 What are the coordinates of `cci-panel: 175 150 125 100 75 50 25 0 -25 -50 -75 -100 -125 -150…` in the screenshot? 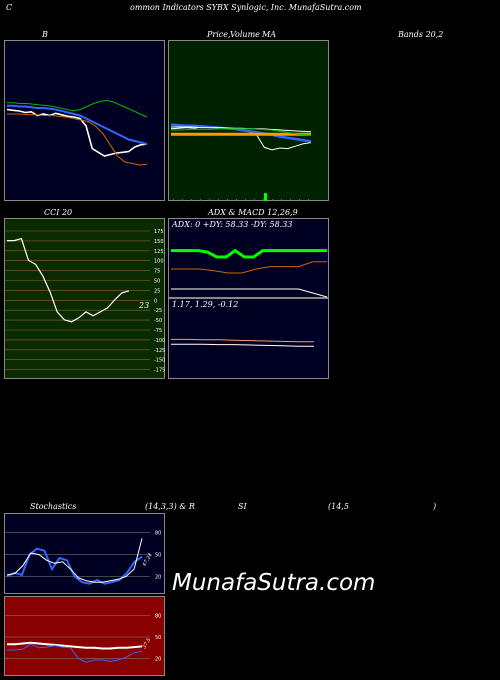 It's located at (84, 298).